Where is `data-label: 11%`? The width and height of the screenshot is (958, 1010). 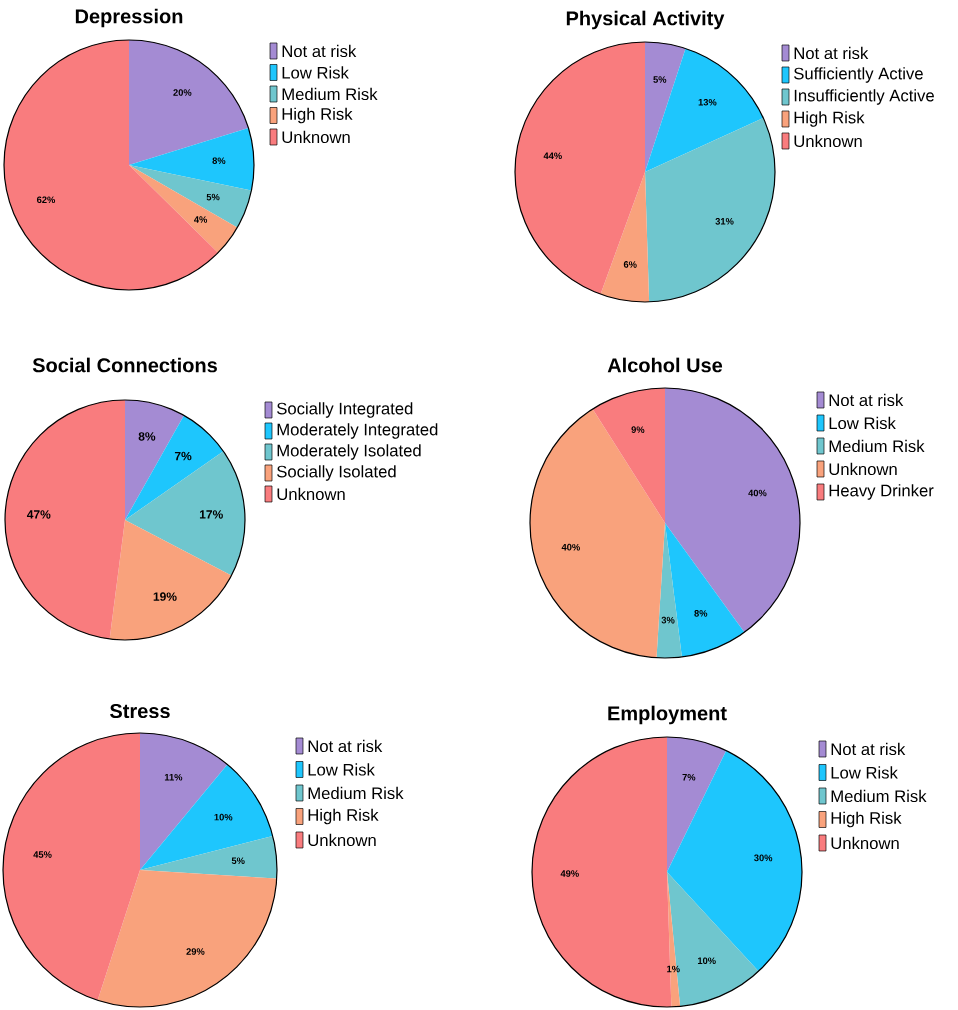 data-label: 11% is located at coordinates (173, 777).